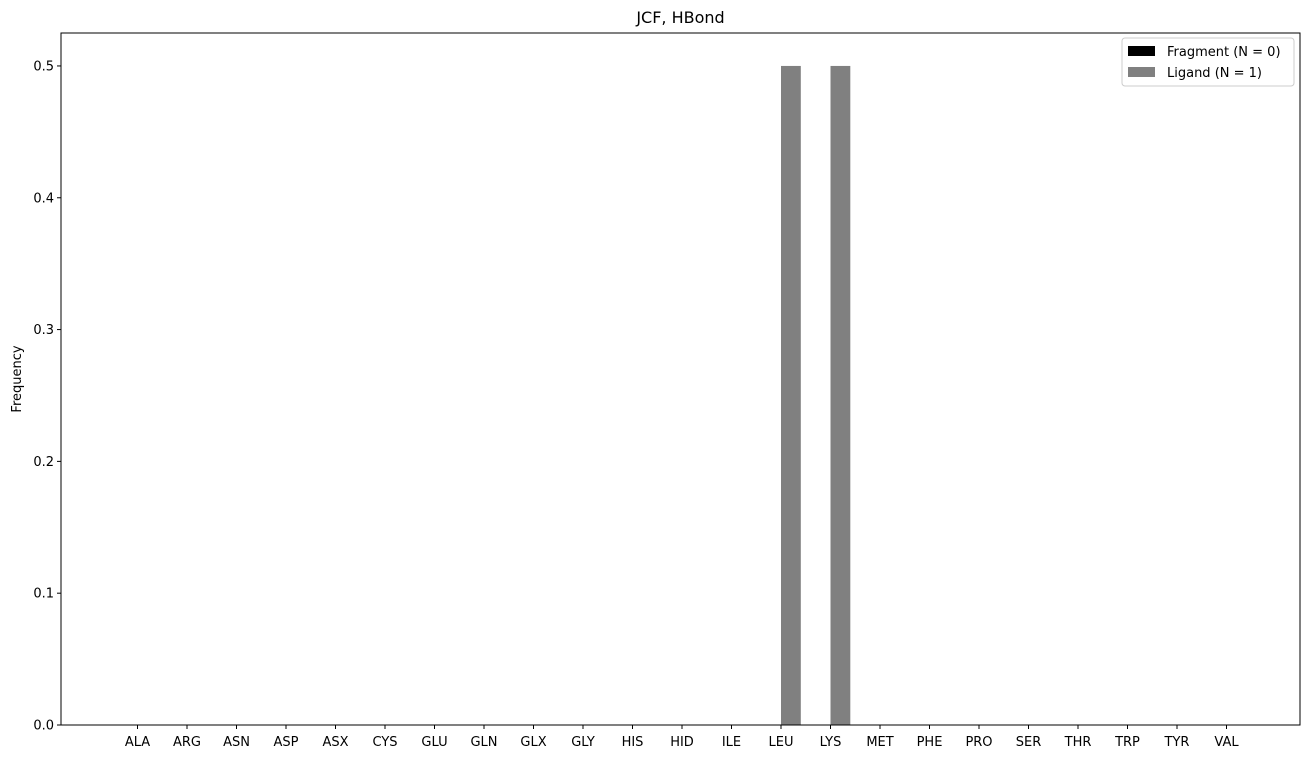 This screenshot has height=759, width=1314. What do you see at coordinates (1029, 742) in the screenshot?
I see `x-tick-label-ser: SER` at bounding box center [1029, 742].